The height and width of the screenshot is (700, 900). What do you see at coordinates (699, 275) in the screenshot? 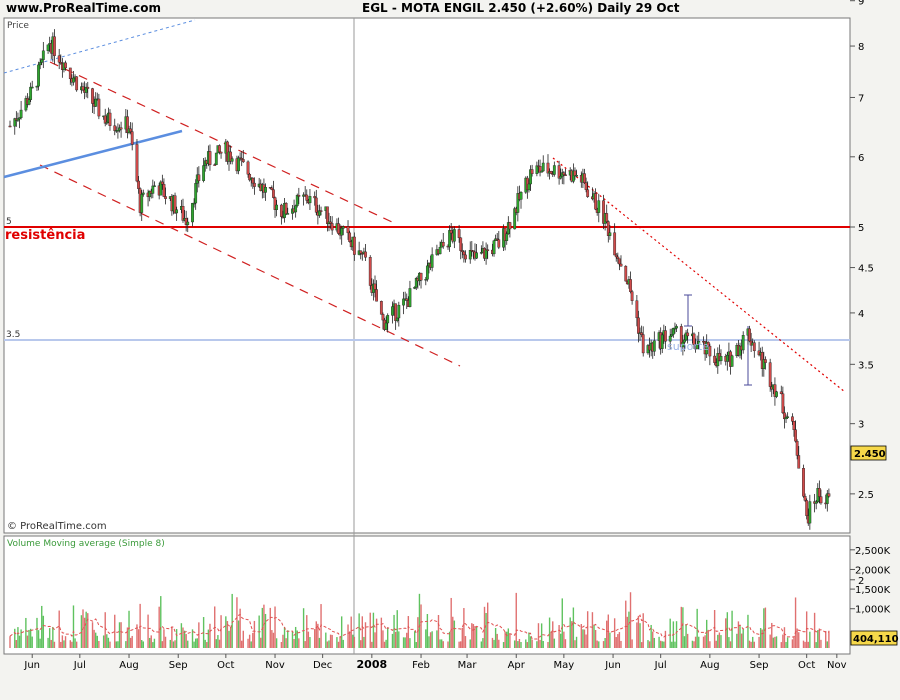
I see `descending-trendline` at bounding box center [699, 275].